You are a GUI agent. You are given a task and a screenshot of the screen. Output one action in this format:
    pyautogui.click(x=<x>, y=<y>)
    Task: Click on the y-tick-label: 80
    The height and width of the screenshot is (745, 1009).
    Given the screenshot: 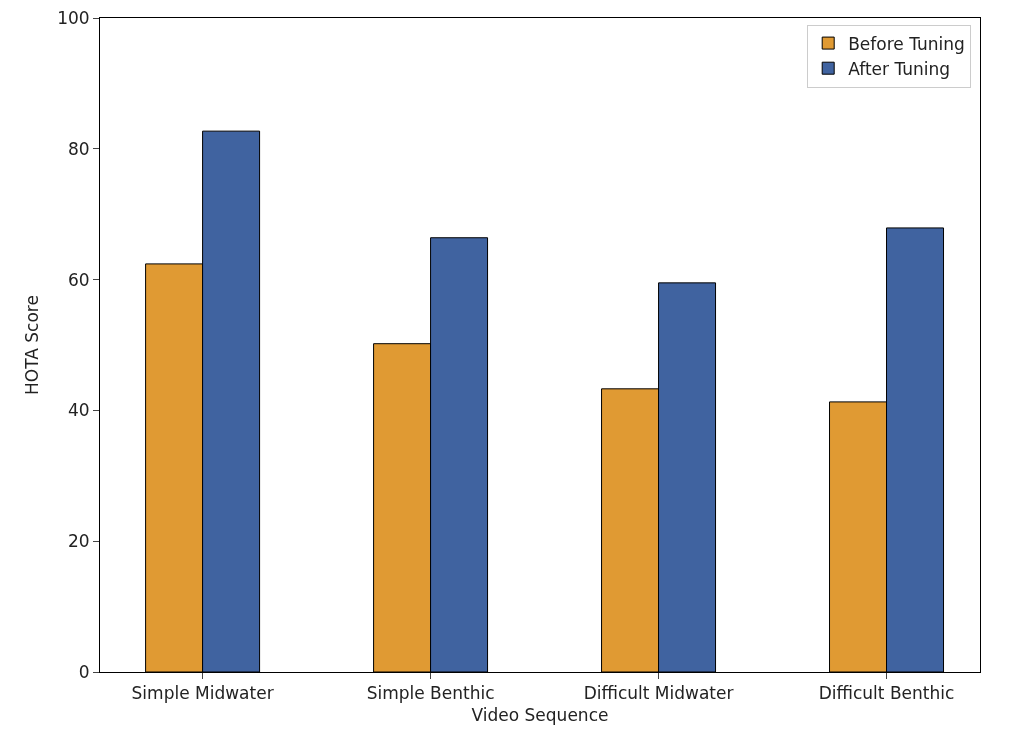 What is the action you would take?
    pyautogui.click(x=78, y=148)
    